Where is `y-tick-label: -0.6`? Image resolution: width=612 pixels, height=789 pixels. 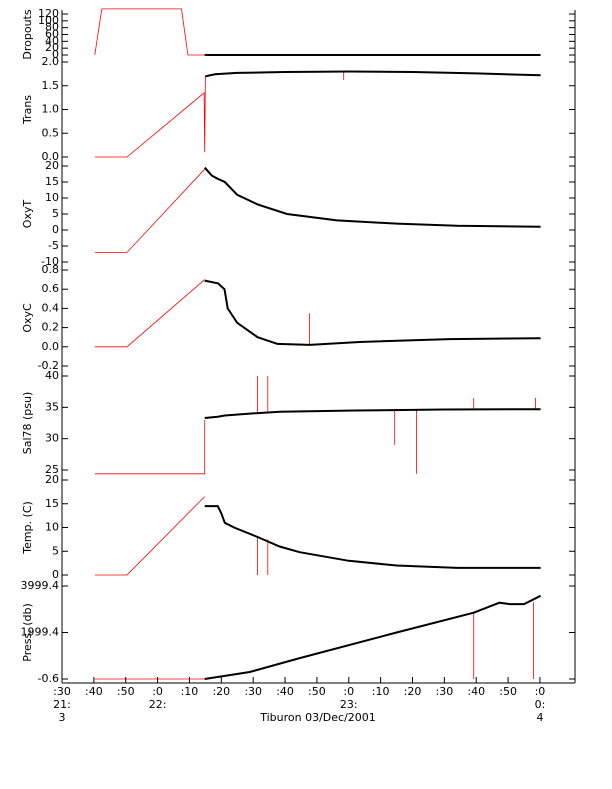 y-tick-label: -0.6 is located at coordinates (48, 678).